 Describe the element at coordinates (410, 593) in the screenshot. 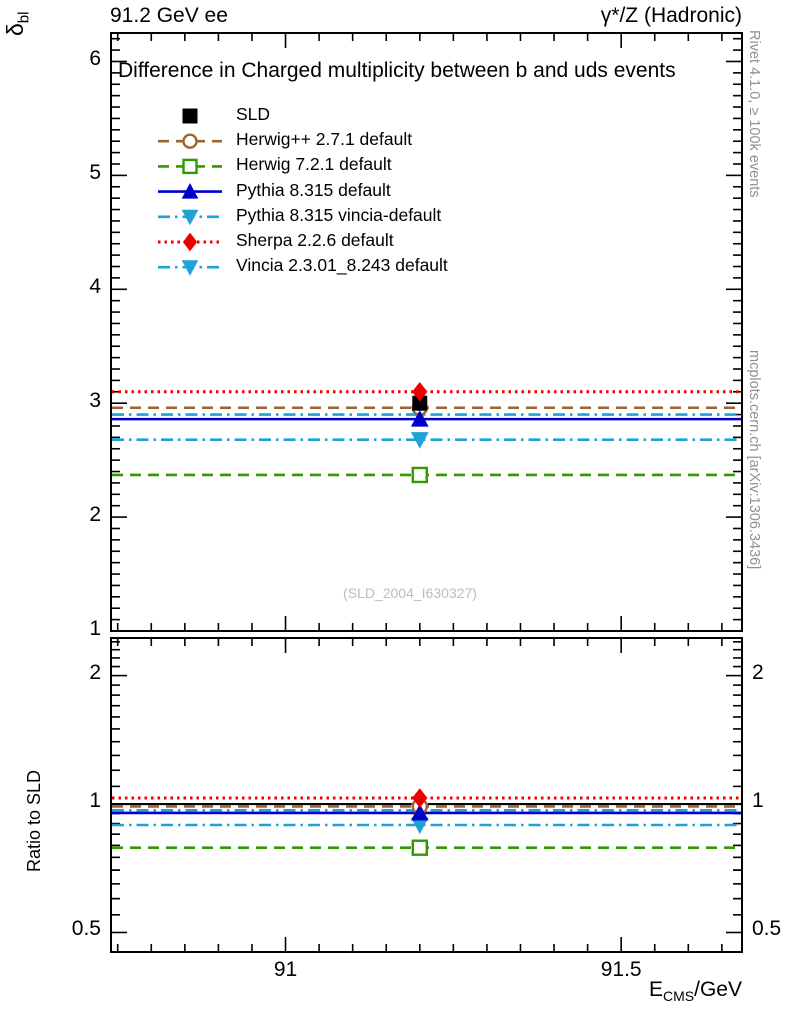

I see `dataset-watermark: (SLD_2004_I630327)` at that location.